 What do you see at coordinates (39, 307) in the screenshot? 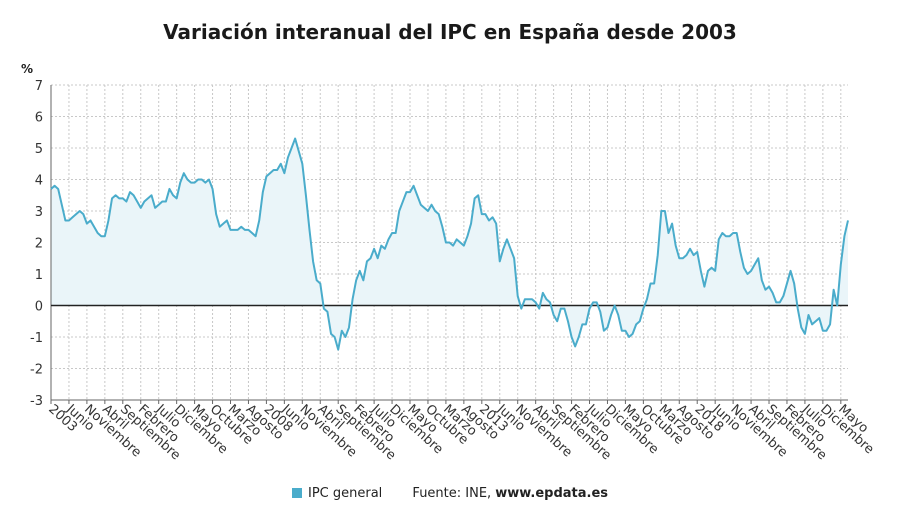
I see `y-tick-label: 0` at bounding box center [39, 307].